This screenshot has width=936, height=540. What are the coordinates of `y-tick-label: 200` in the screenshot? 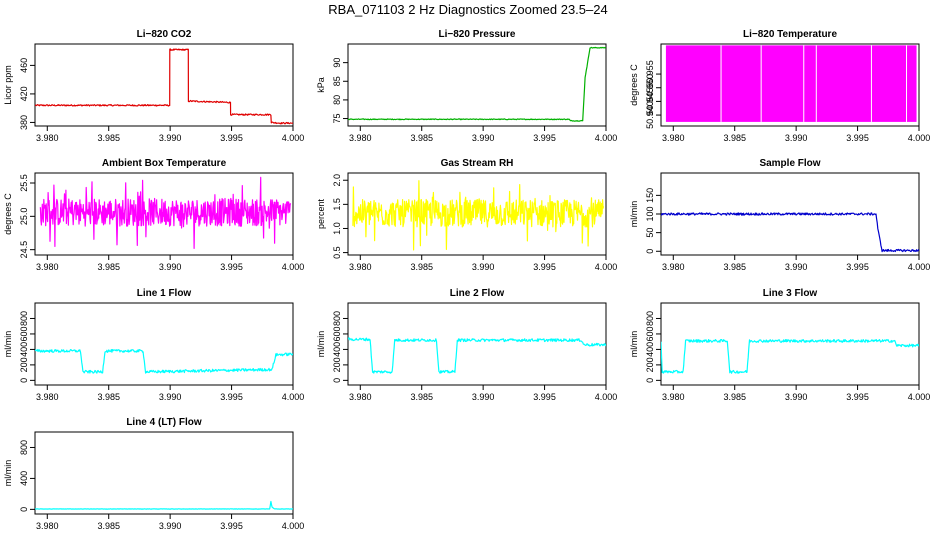 It's located at (337, 364).